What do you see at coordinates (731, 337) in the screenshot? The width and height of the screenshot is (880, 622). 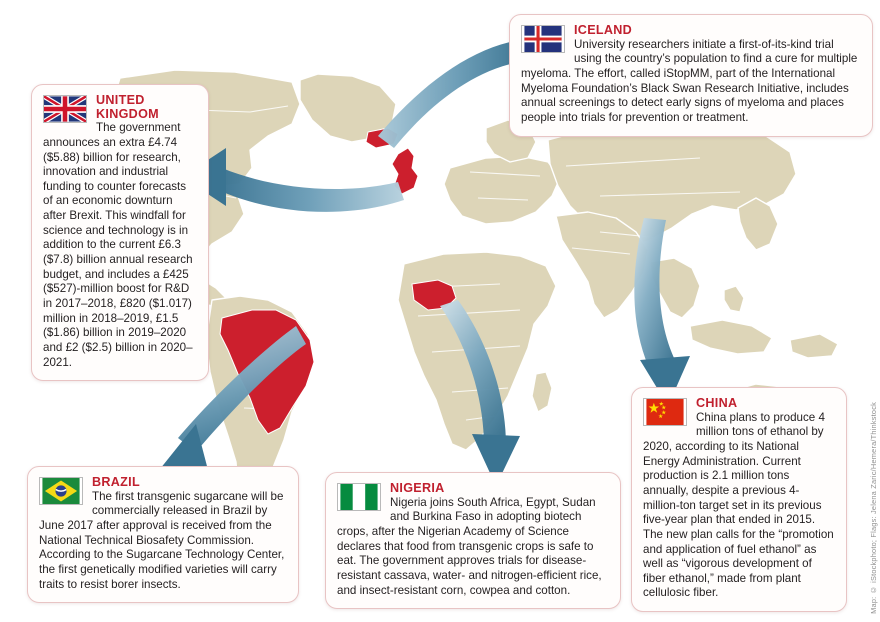 I see `land-indonesia` at bounding box center [731, 337].